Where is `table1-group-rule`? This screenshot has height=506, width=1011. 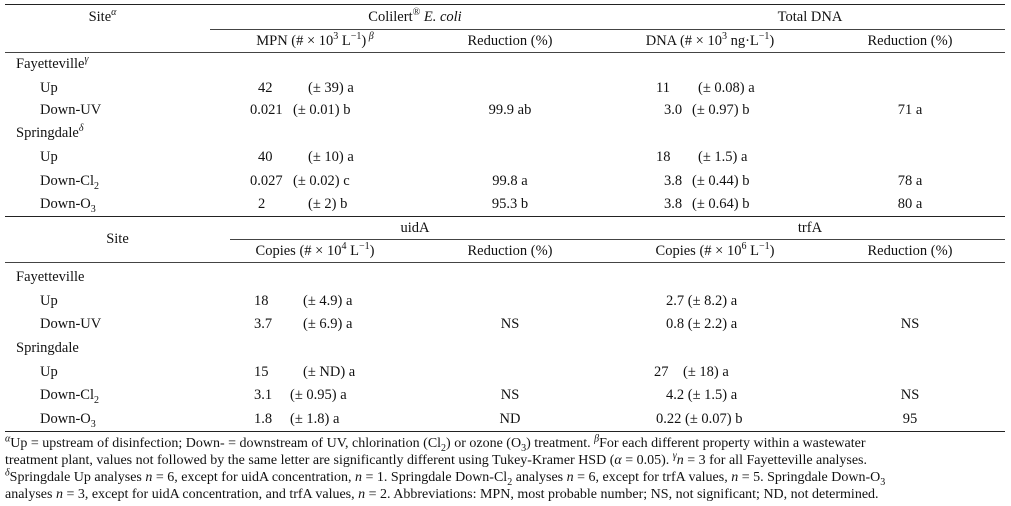
table1-group-rule is located at coordinates (607, 29).